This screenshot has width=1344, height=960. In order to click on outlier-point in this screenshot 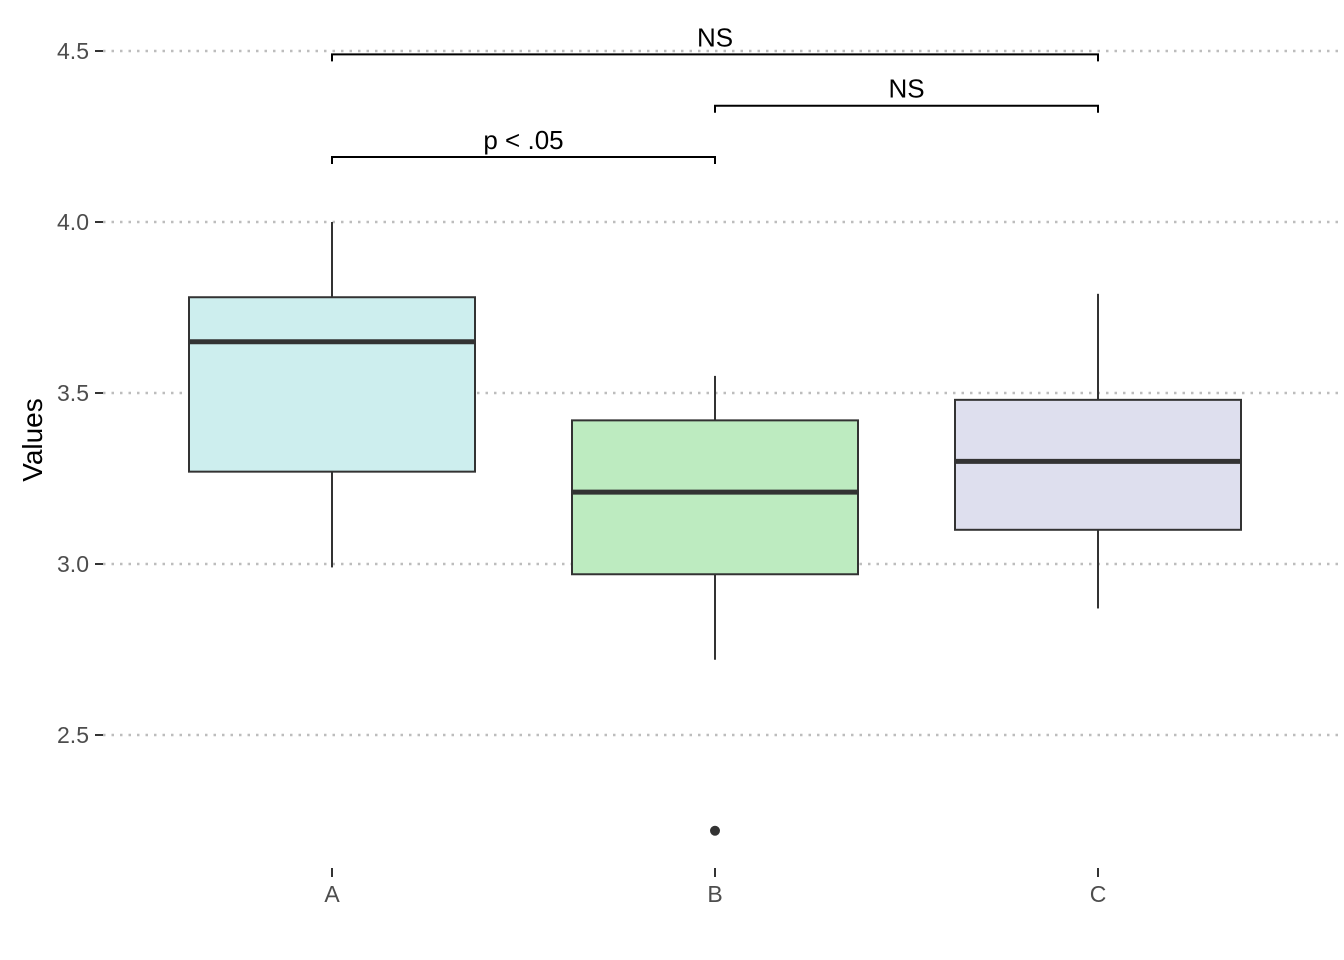, I will do `click(715, 830)`.